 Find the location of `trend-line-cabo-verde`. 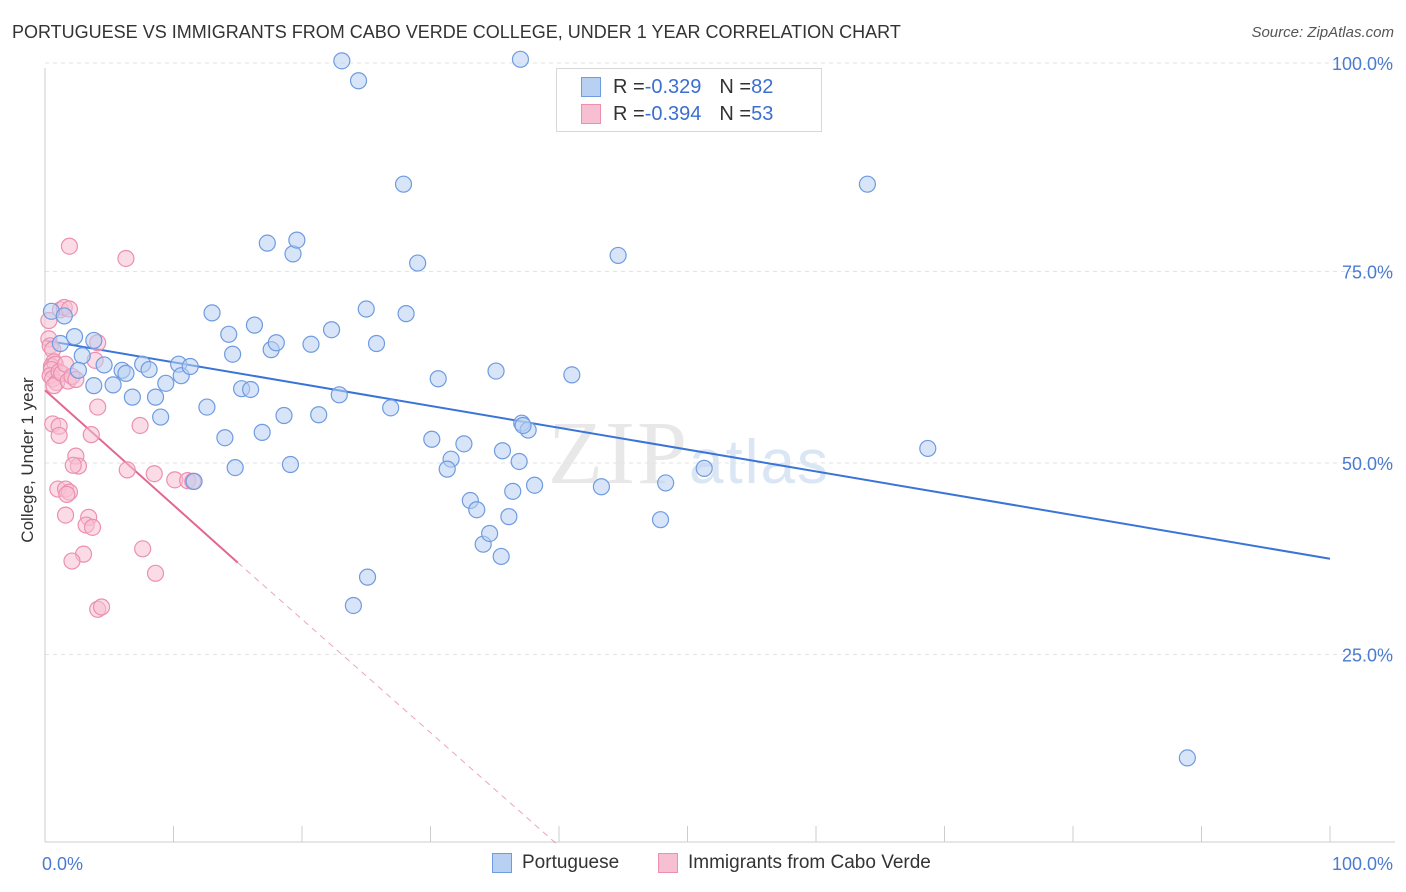

trend-line-cabo-verde is located at coordinates (141, 476).